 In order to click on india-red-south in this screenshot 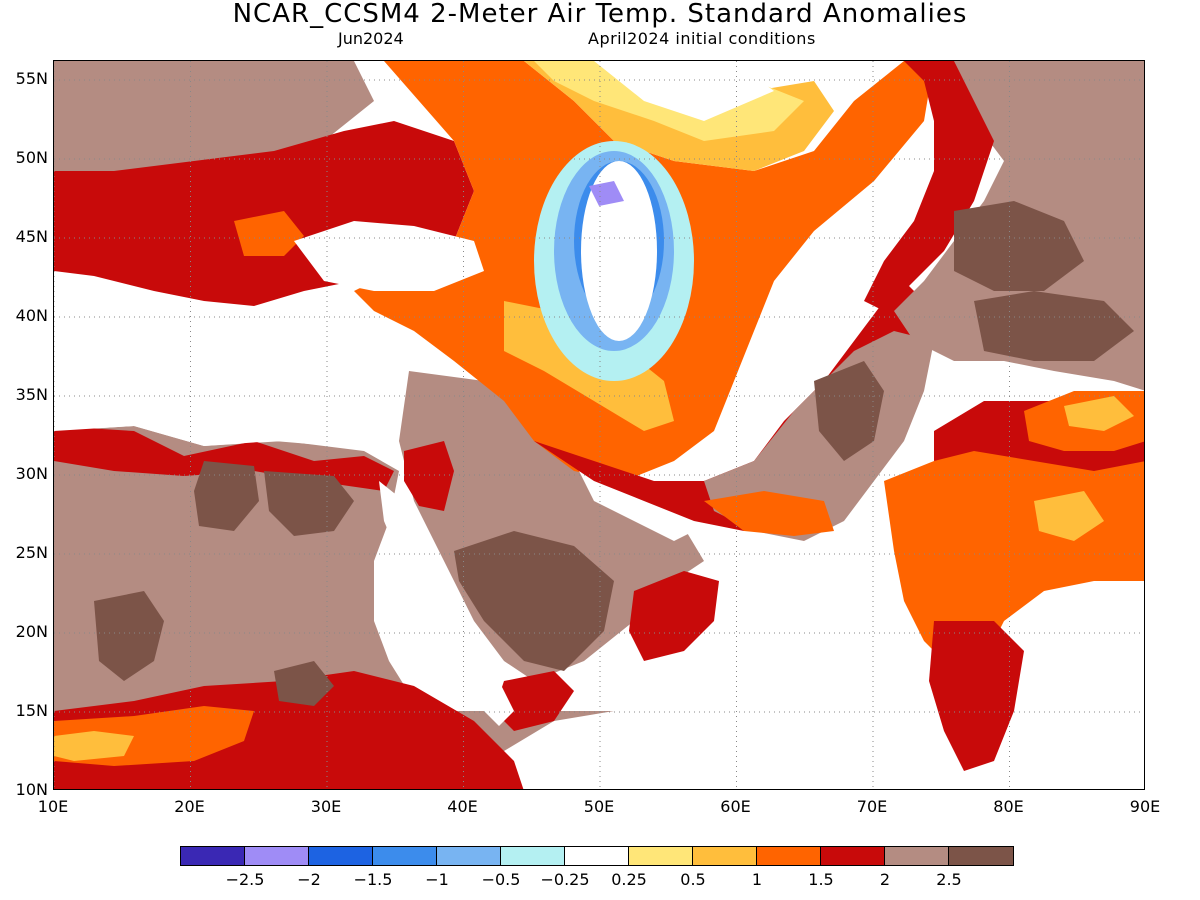, I will do `click(976, 696)`.